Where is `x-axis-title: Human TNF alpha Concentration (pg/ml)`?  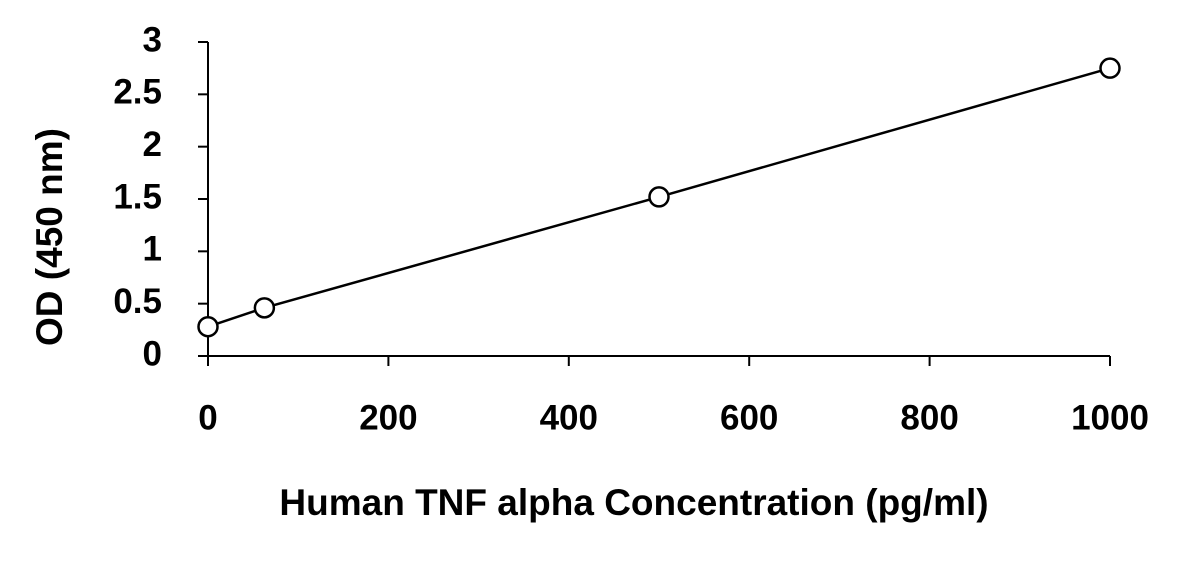
x-axis-title: Human TNF alpha Concentration (pg/ml) is located at coordinates (633, 502).